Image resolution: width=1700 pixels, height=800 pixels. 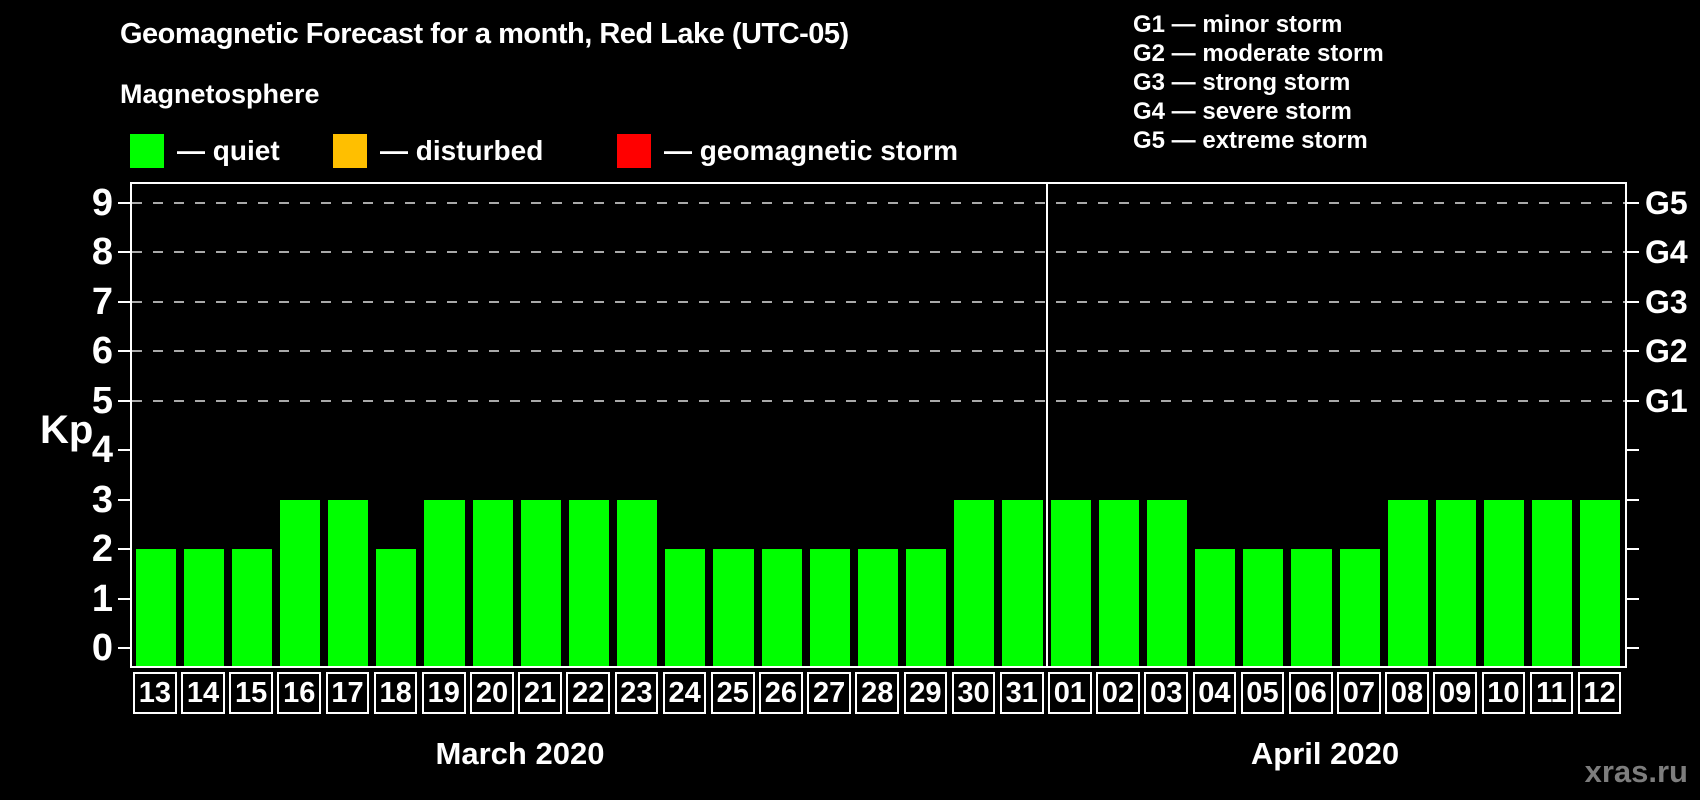 What do you see at coordinates (1359, 693) in the screenshot?
I see `day-label-box: 07` at bounding box center [1359, 693].